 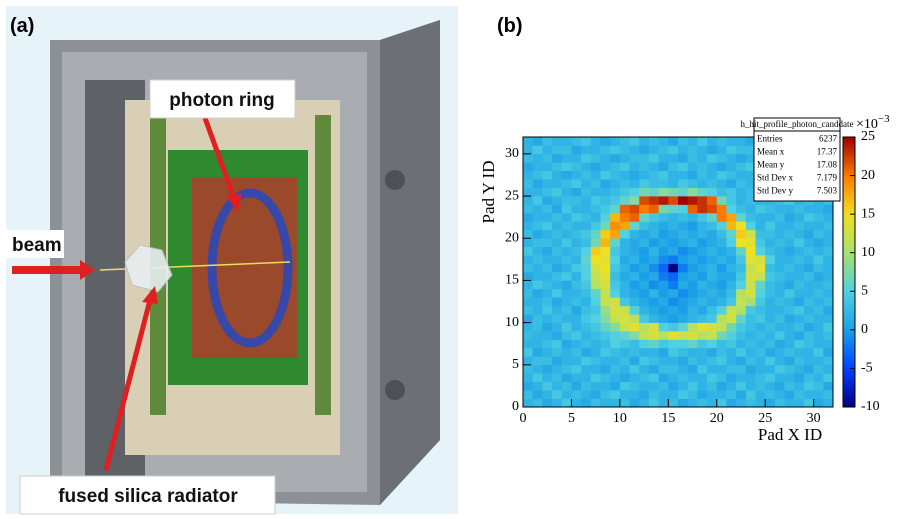 I want to click on colorbar-tick-label: 10, so click(x=868, y=252).